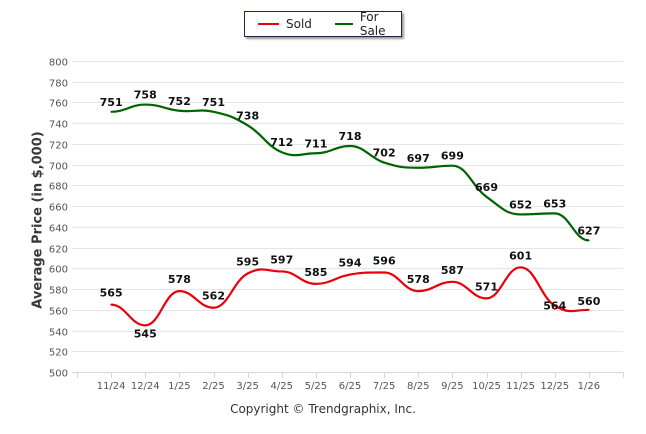 This screenshot has height=434, width=646. I want to click on data-label-sold: 545, so click(145, 333).